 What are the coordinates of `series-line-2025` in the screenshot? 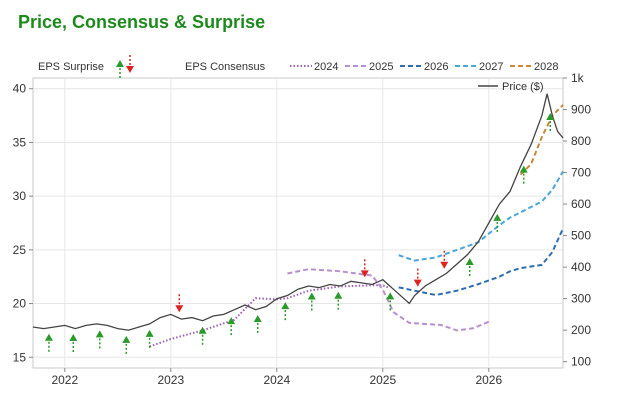 It's located at (388, 300).